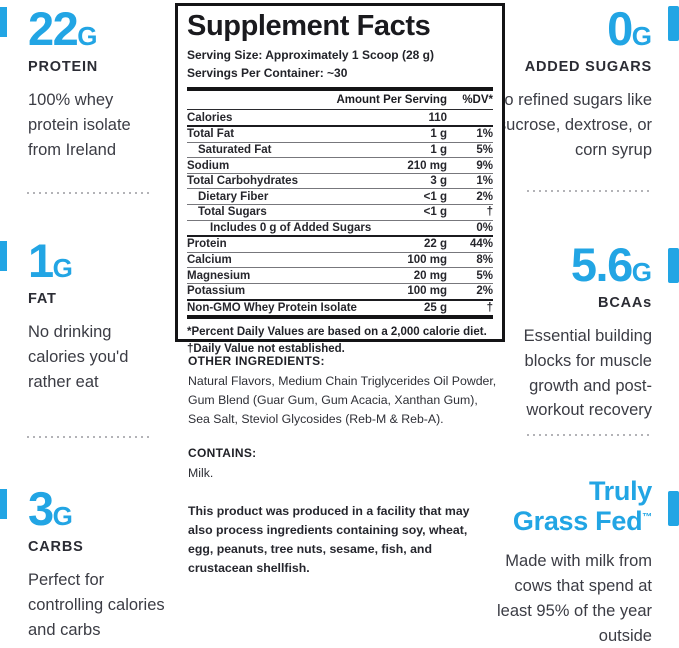  What do you see at coordinates (56, 547) in the screenshot?
I see `carbs-label: CARBS` at bounding box center [56, 547].